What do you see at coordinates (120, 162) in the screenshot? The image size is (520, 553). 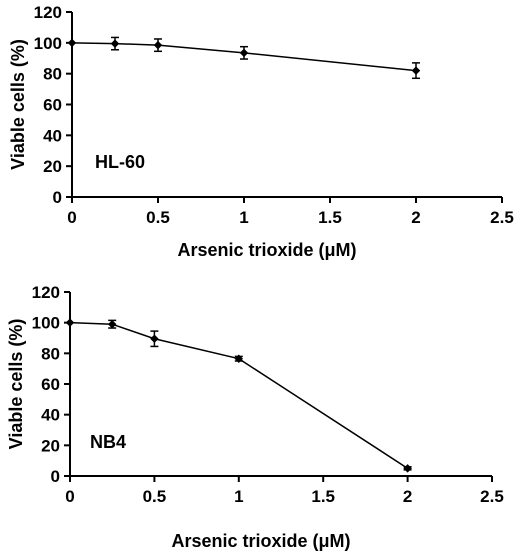 I see `panel-label: HL-60` at bounding box center [120, 162].